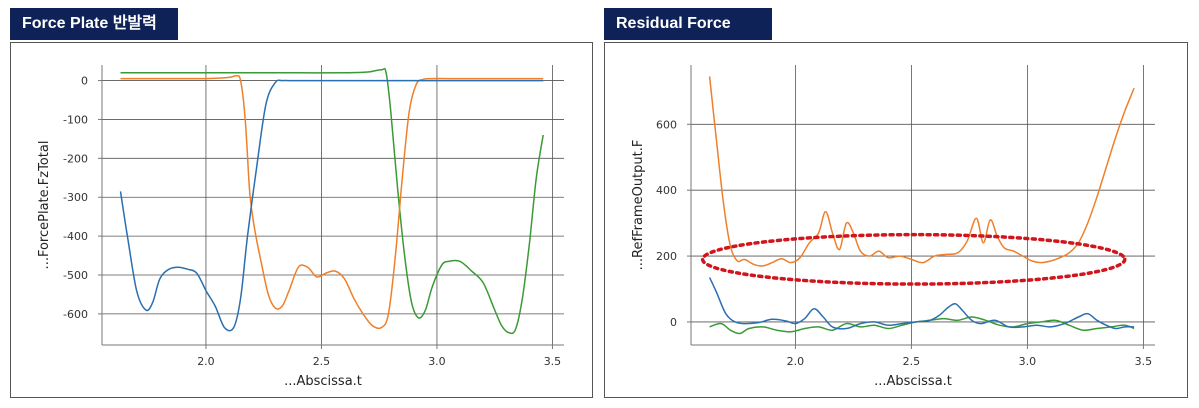  Describe the element at coordinates (666, 124) in the screenshot. I see `residual-force-y-tick-label: 600` at that location.